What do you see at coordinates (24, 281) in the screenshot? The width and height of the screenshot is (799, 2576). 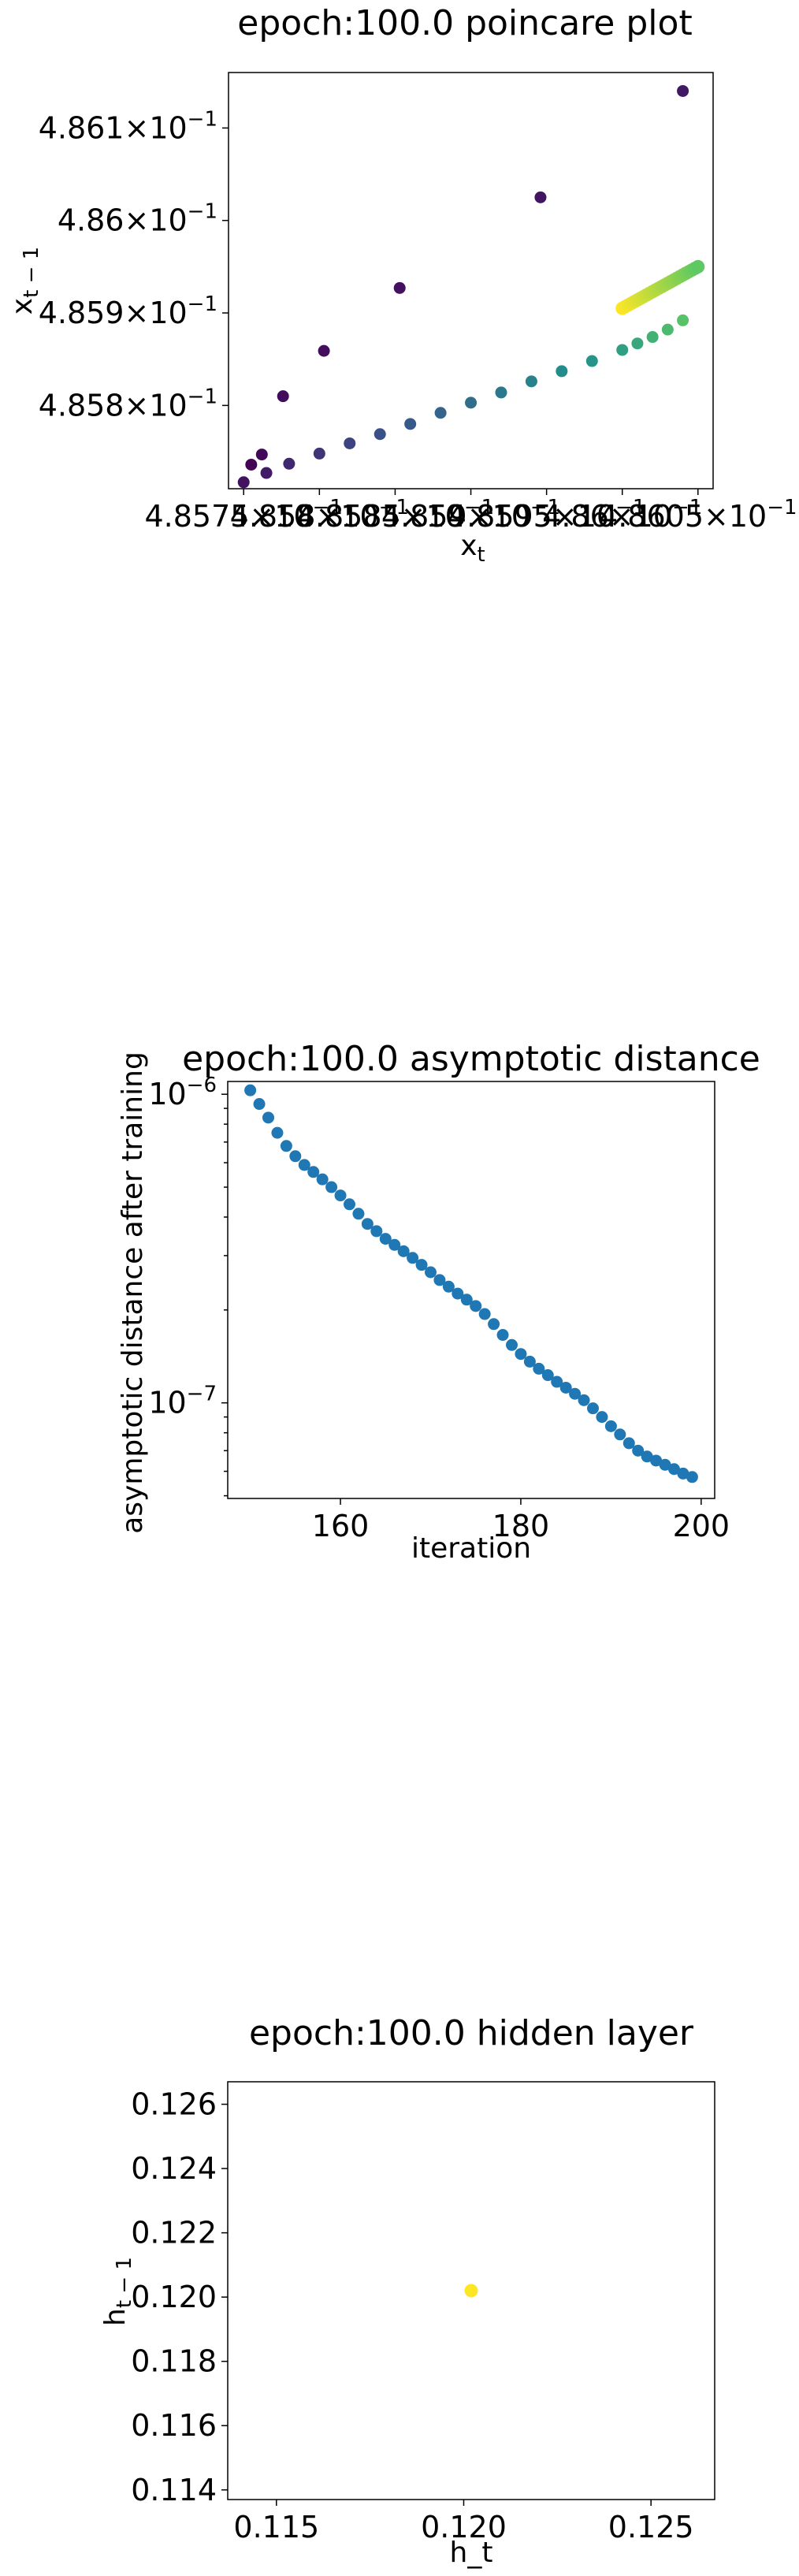 I see `y-axis-label: xt − 1` at bounding box center [24, 281].